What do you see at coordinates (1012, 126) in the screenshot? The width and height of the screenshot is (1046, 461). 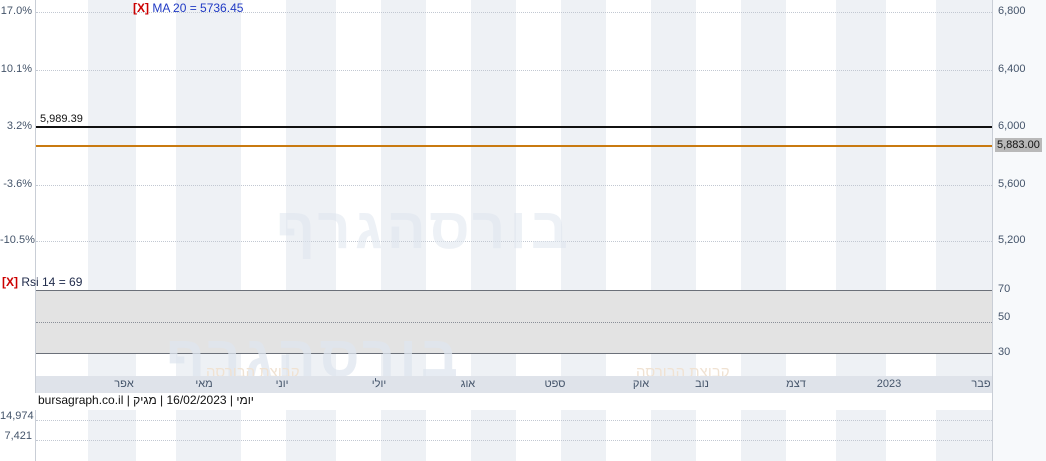 I see `axis-tick-label: 6,000` at bounding box center [1012, 126].